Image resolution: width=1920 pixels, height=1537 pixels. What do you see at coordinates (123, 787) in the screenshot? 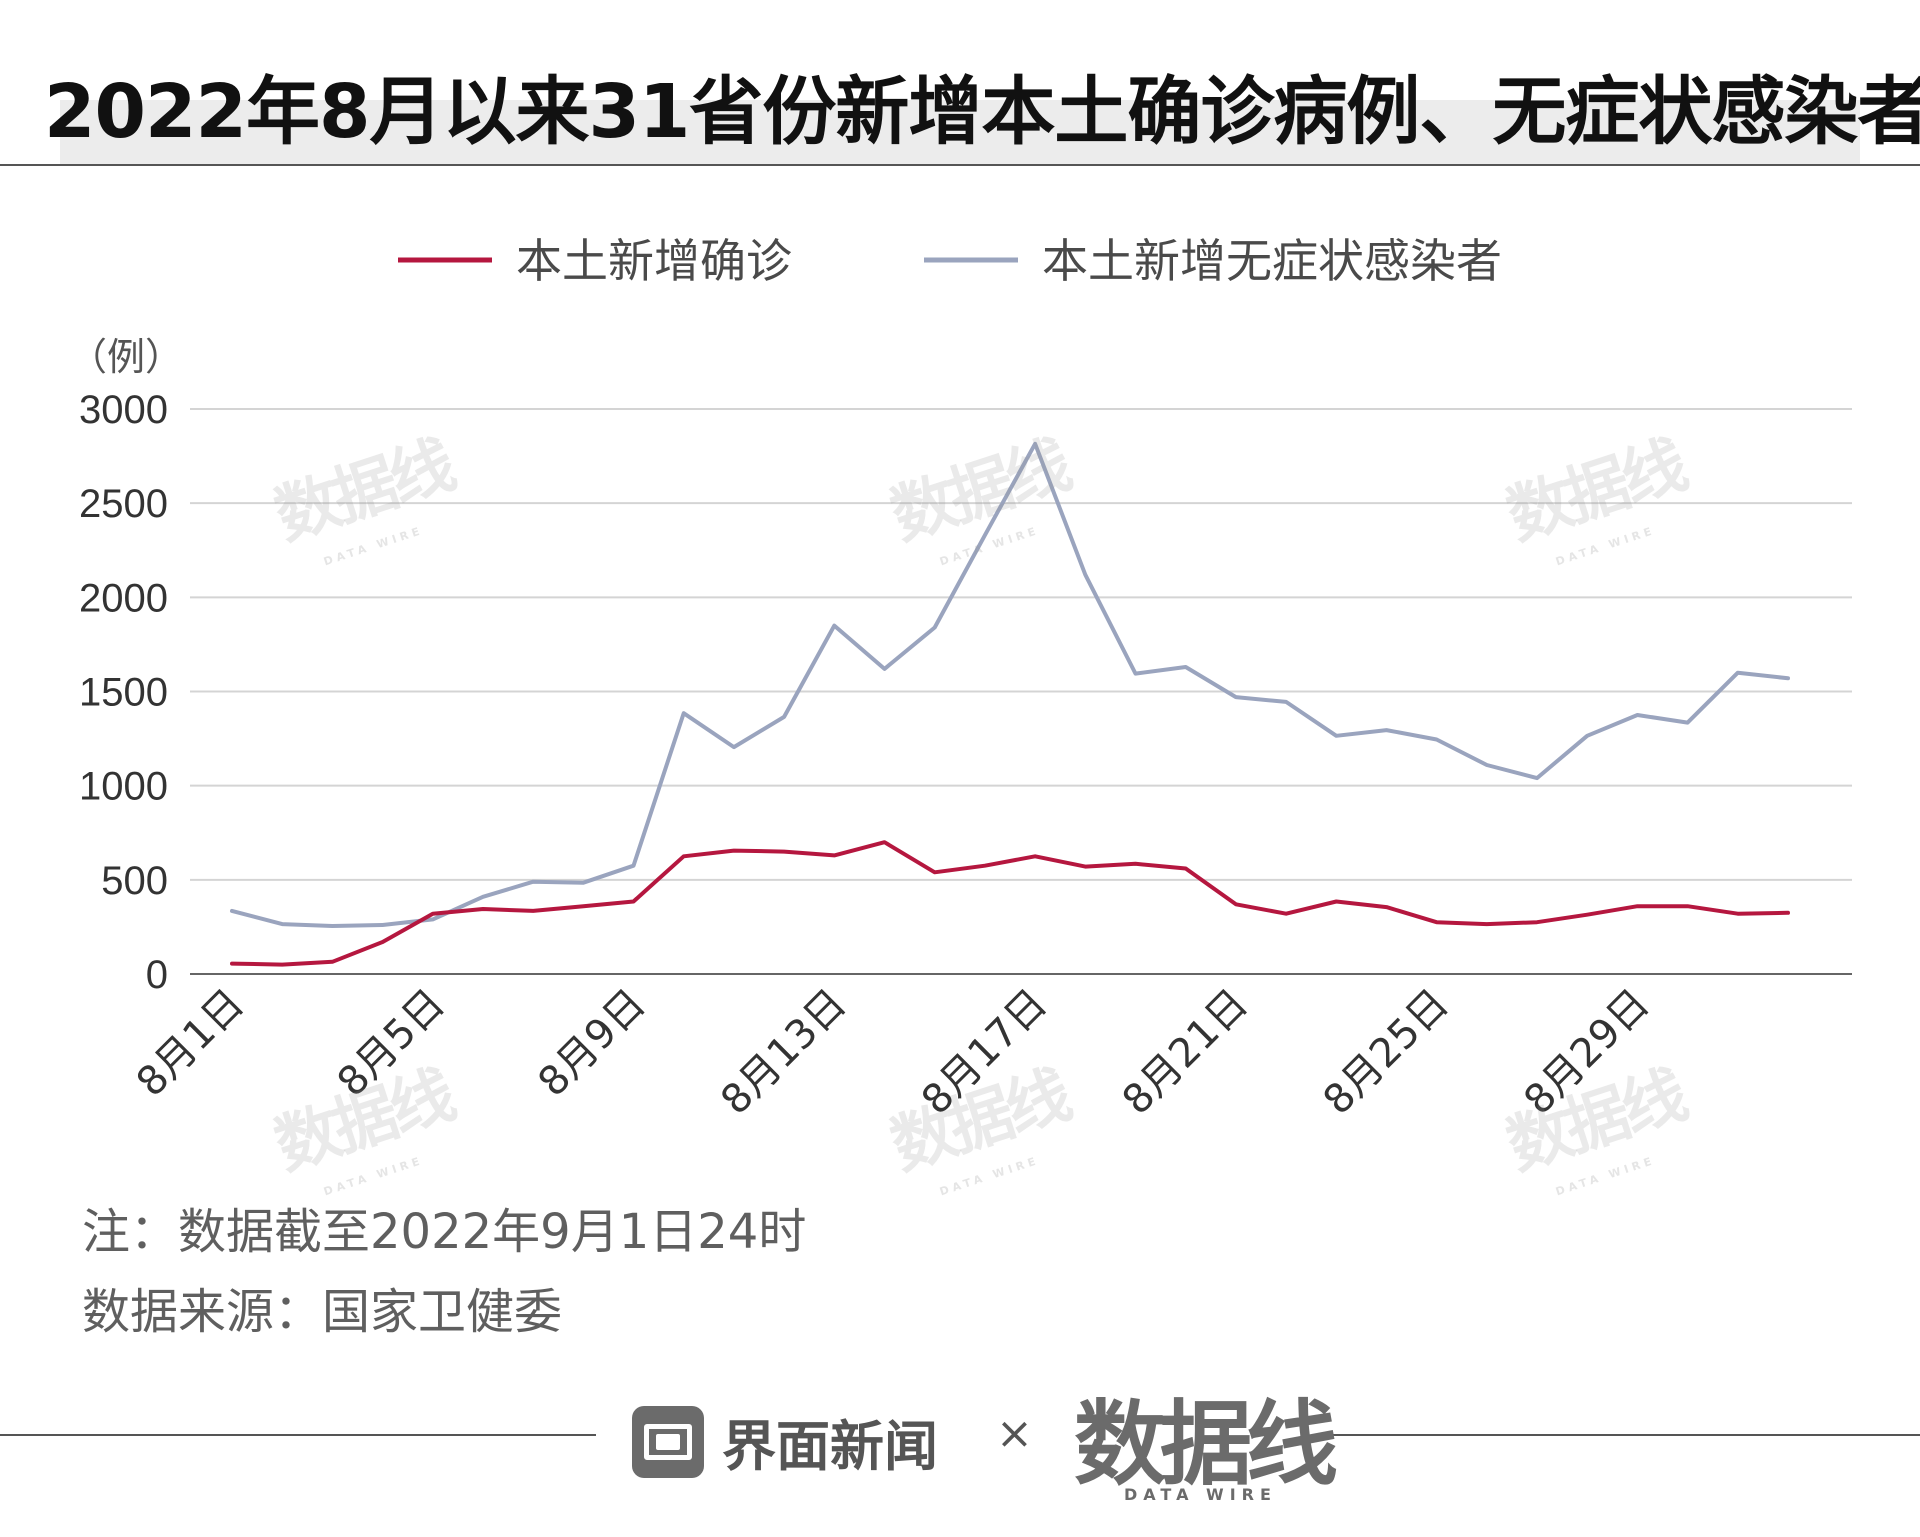
I see `y-tick-label-2: 1000` at bounding box center [123, 787].